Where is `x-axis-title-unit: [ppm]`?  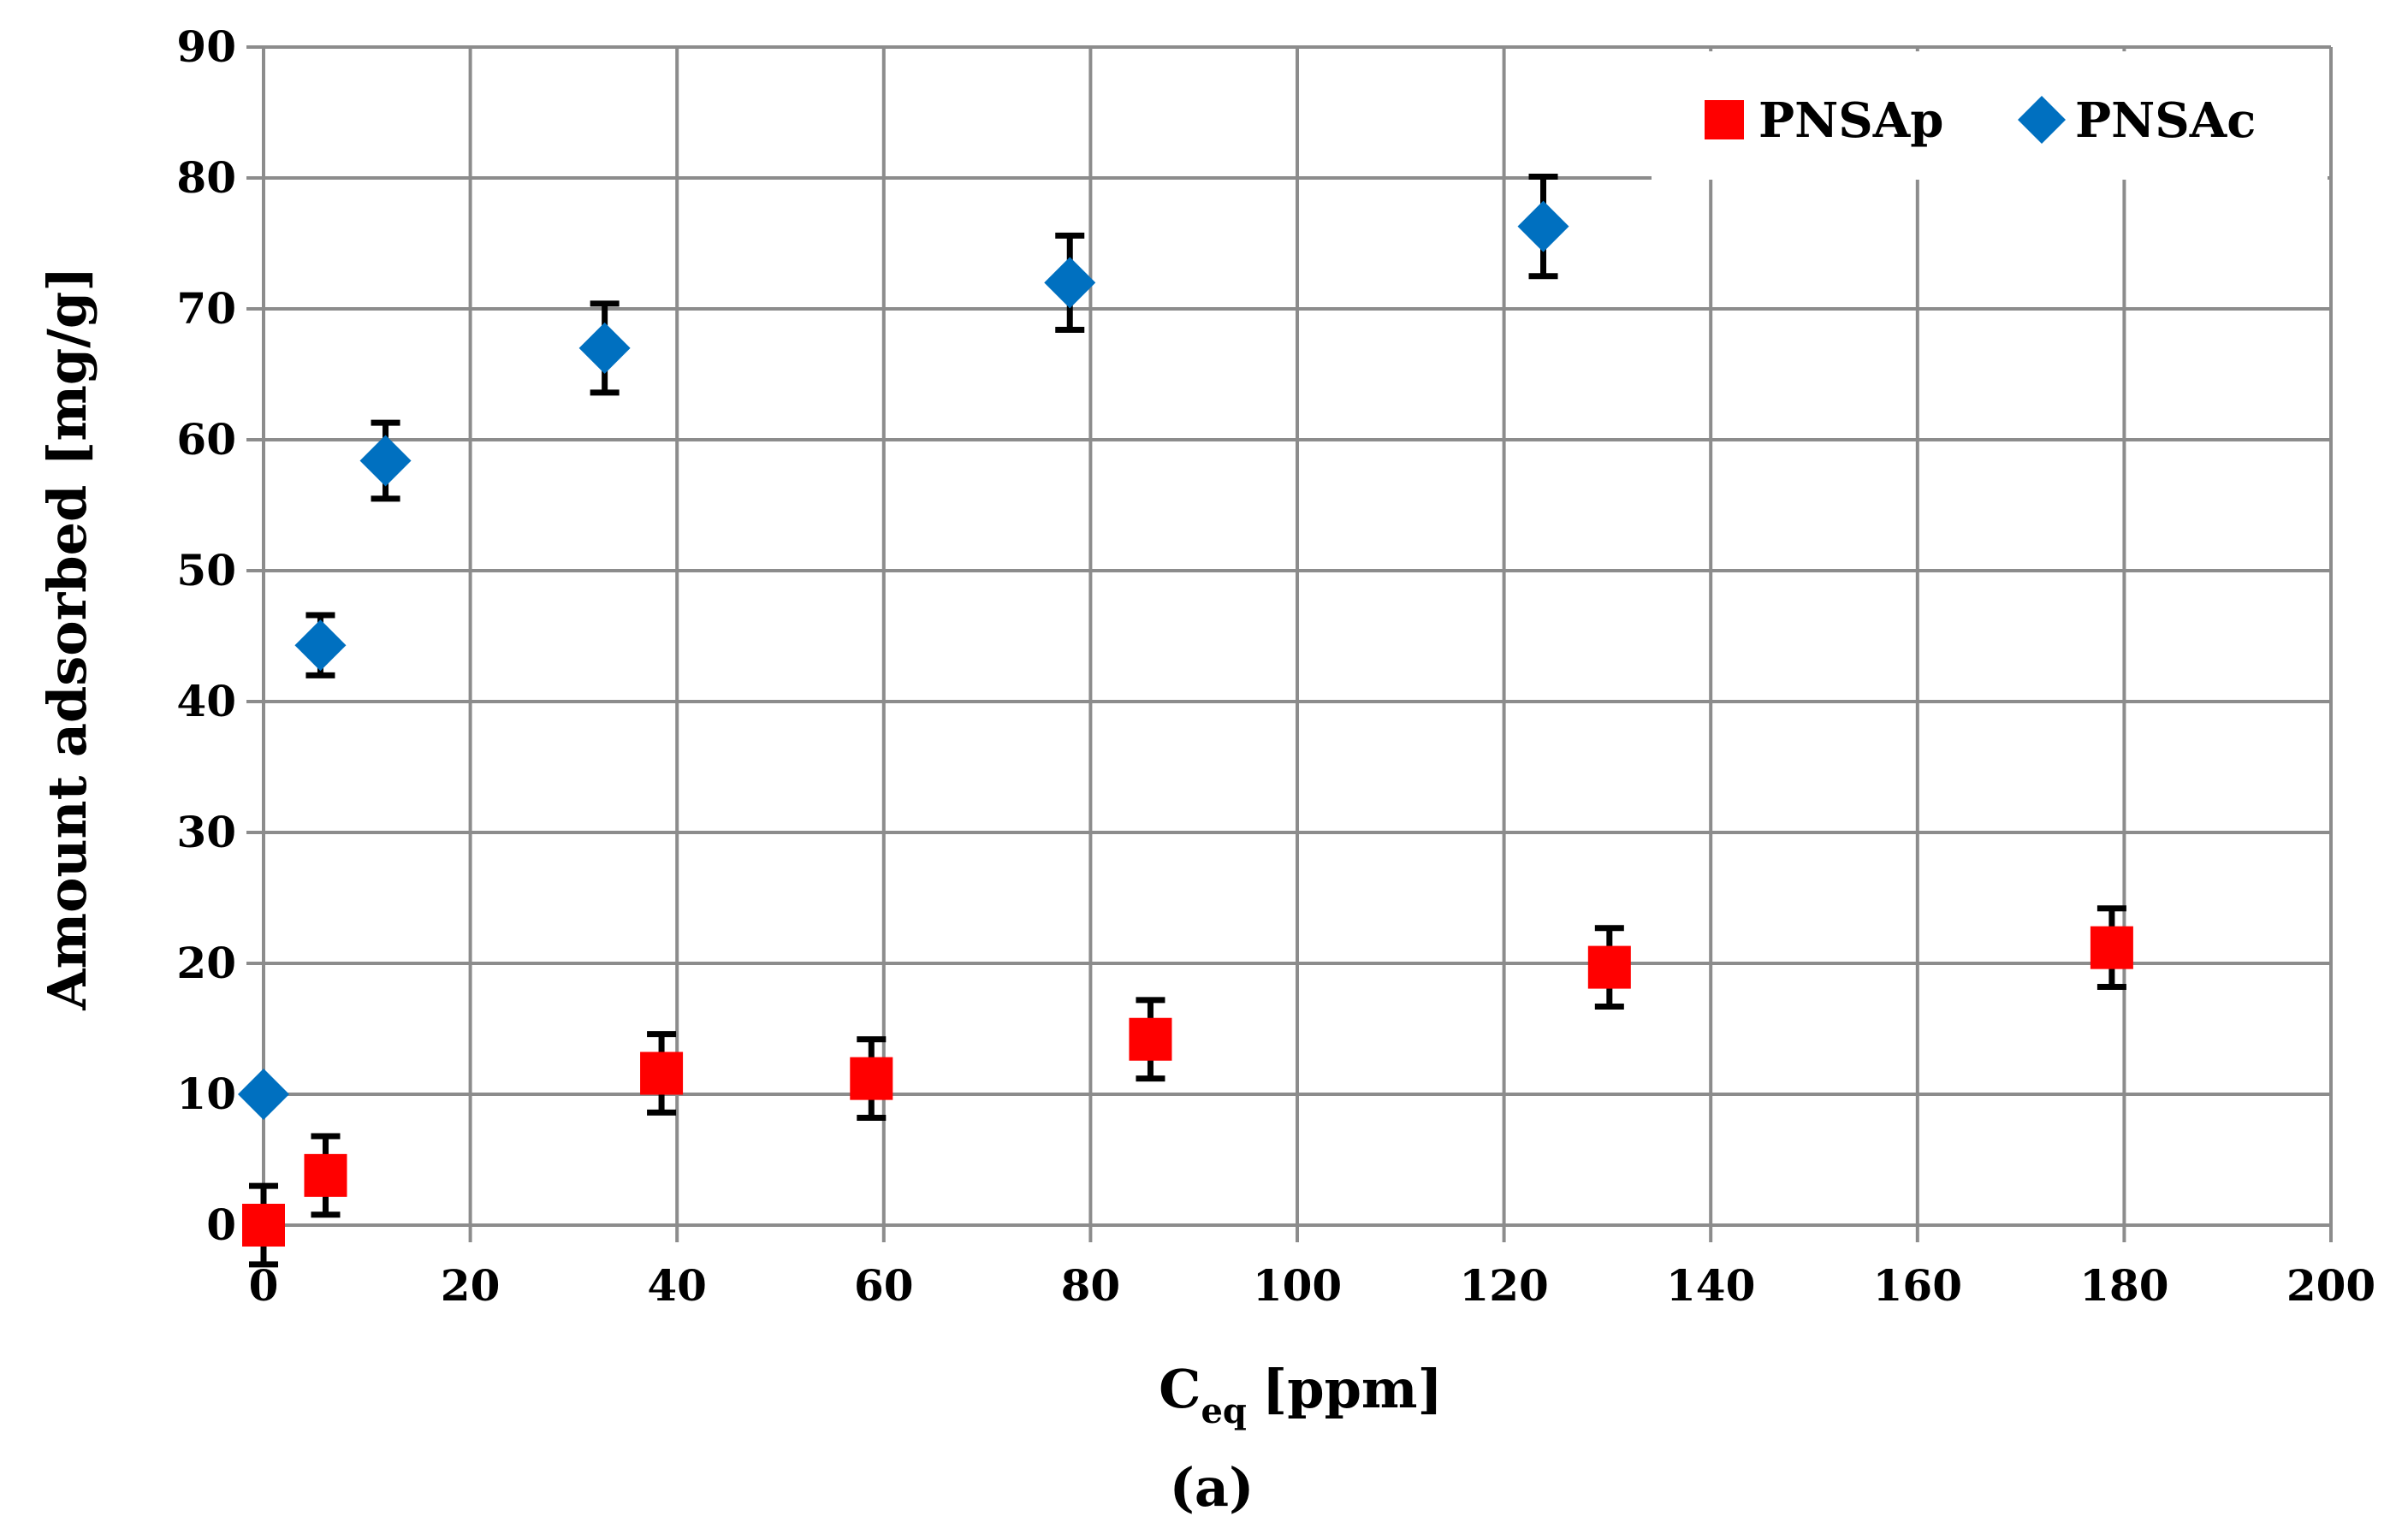
x-axis-title-unit: [ppm] is located at coordinates (1352, 1389).